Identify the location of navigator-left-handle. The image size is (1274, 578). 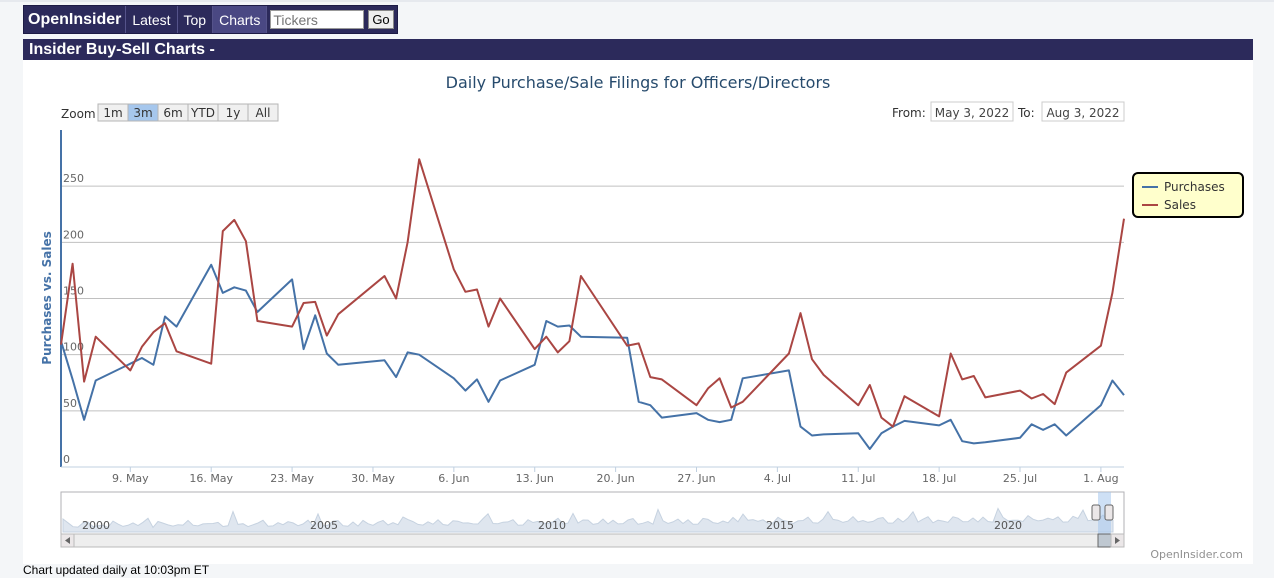
(1096, 512).